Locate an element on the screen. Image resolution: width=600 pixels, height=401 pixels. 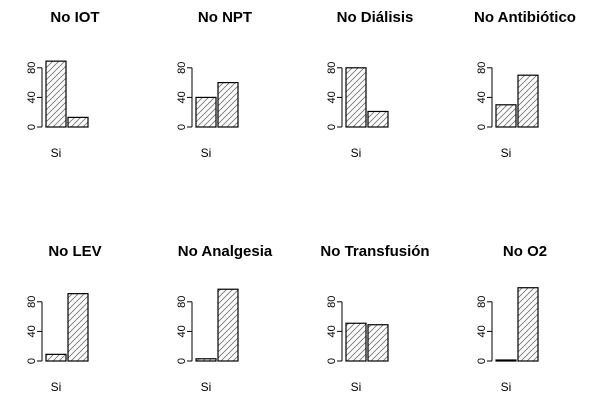
panel-no-analgesia: No Analgesia 0 40 80 Si is located at coordinates (224, 318).